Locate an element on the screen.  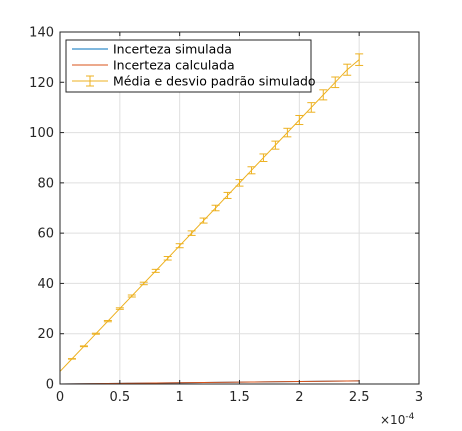
y-tick-label: 20 is located at coordinates (45, 334).